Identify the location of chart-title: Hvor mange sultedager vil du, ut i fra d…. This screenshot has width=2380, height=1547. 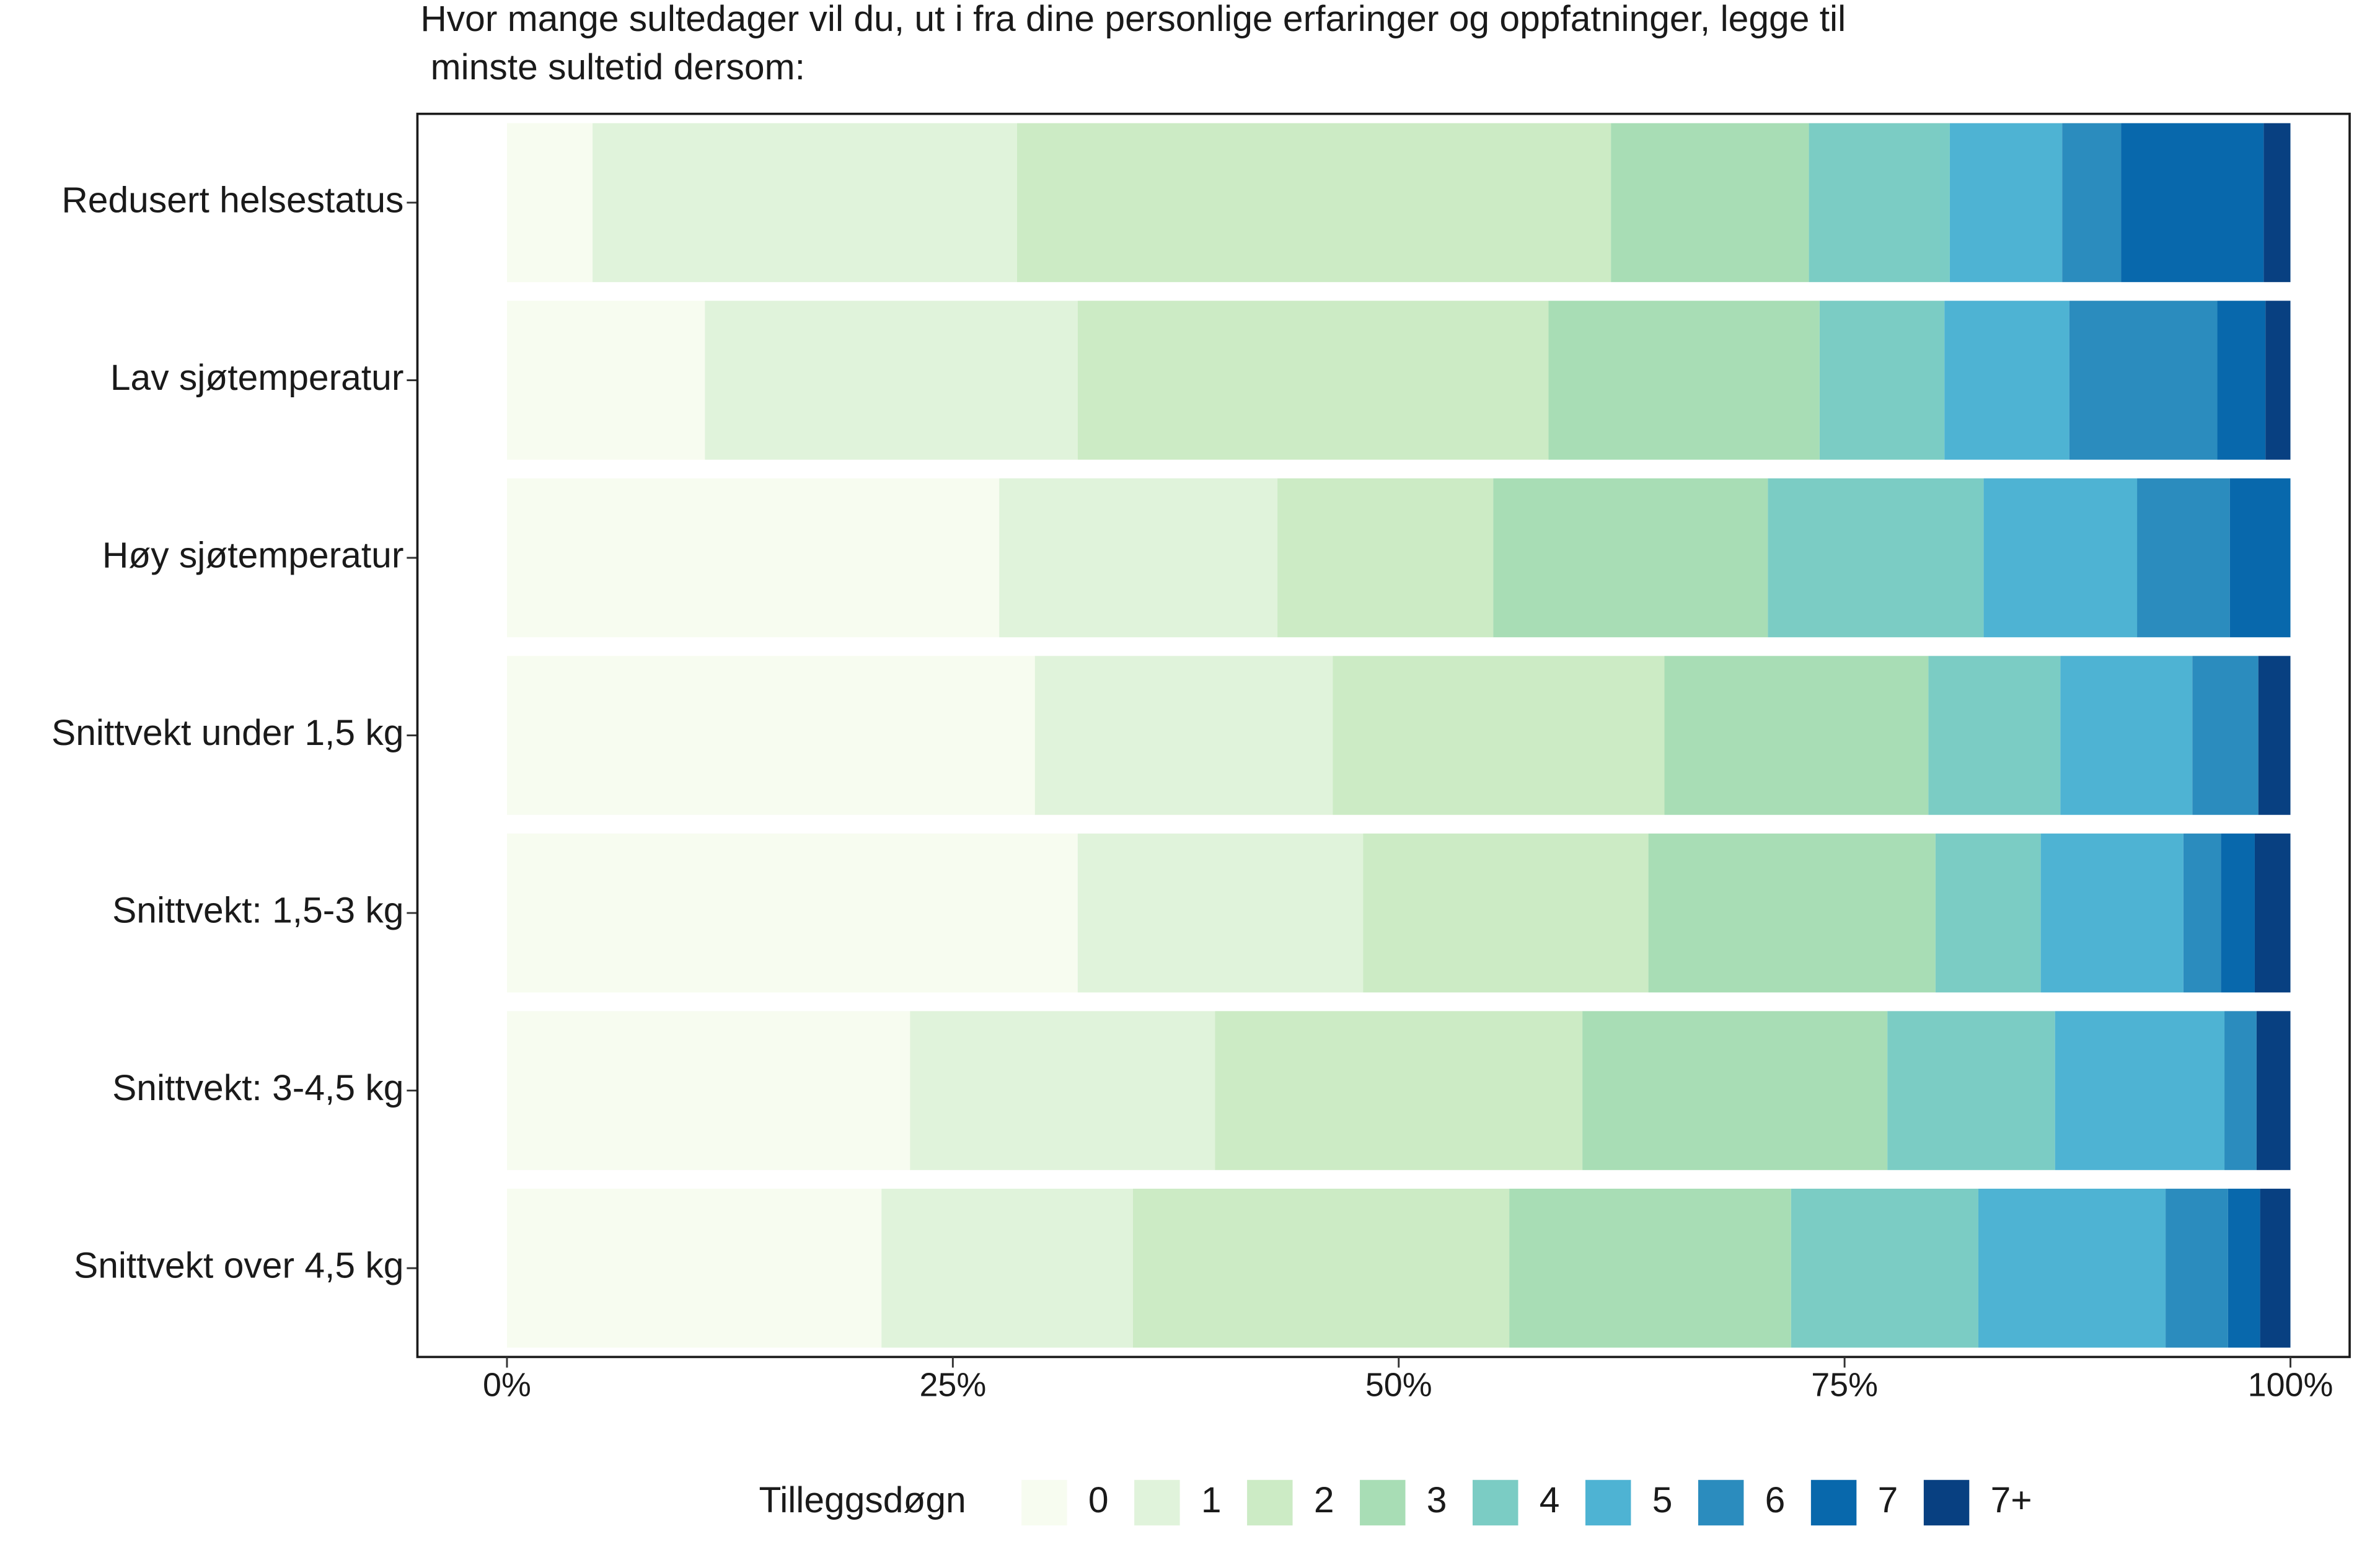
(1133, 19).